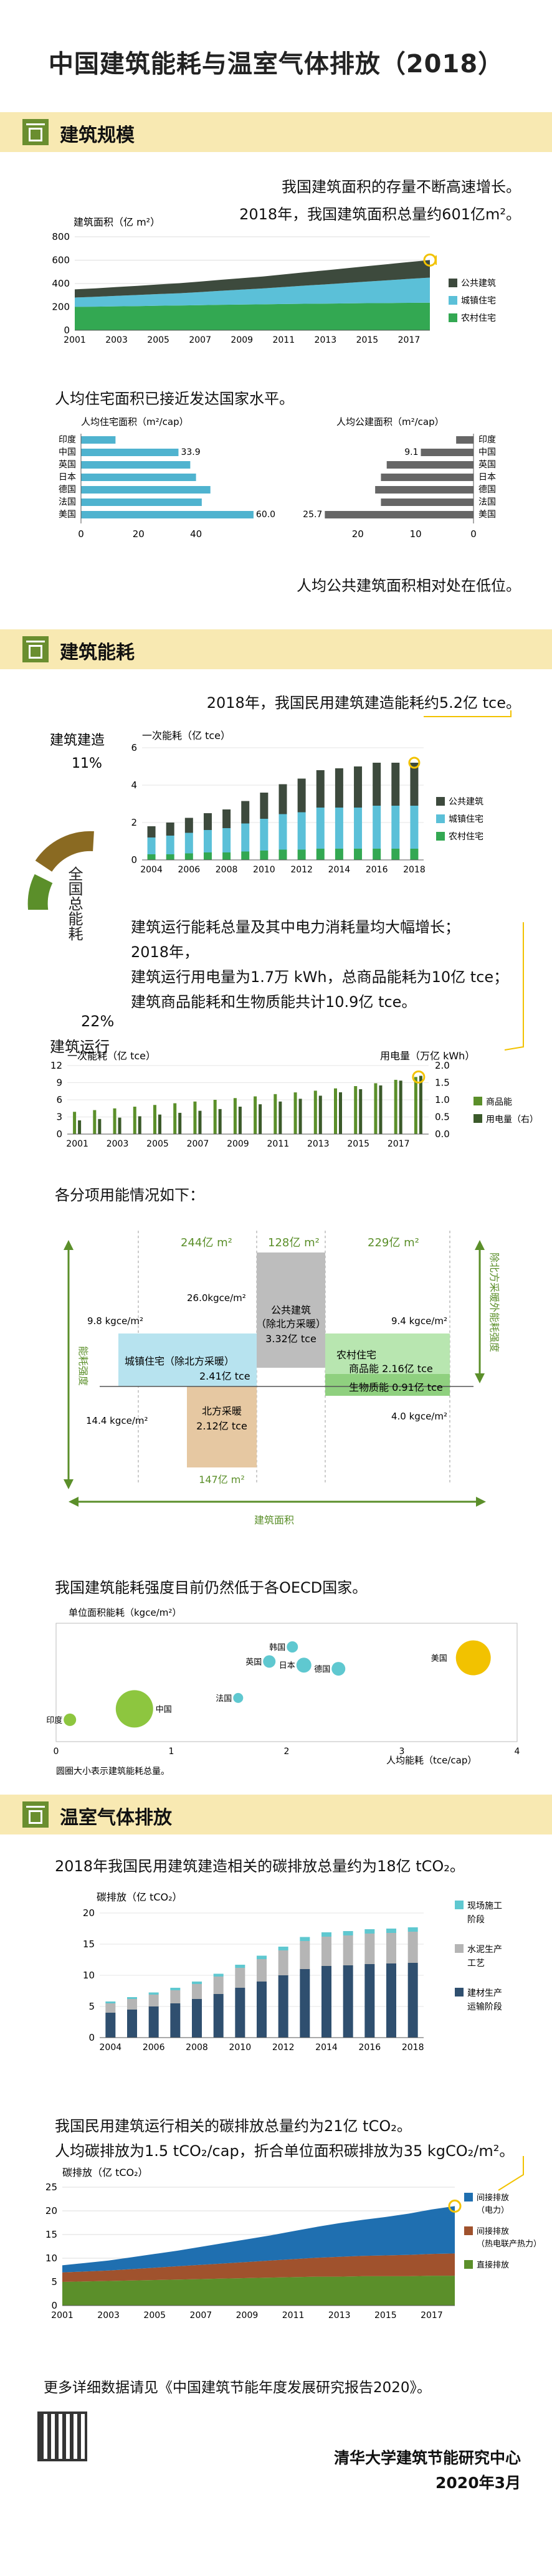 The width and height of the screenshot is (552, 2576). I want to click on xtick-label: 2010, so click(264, 870).